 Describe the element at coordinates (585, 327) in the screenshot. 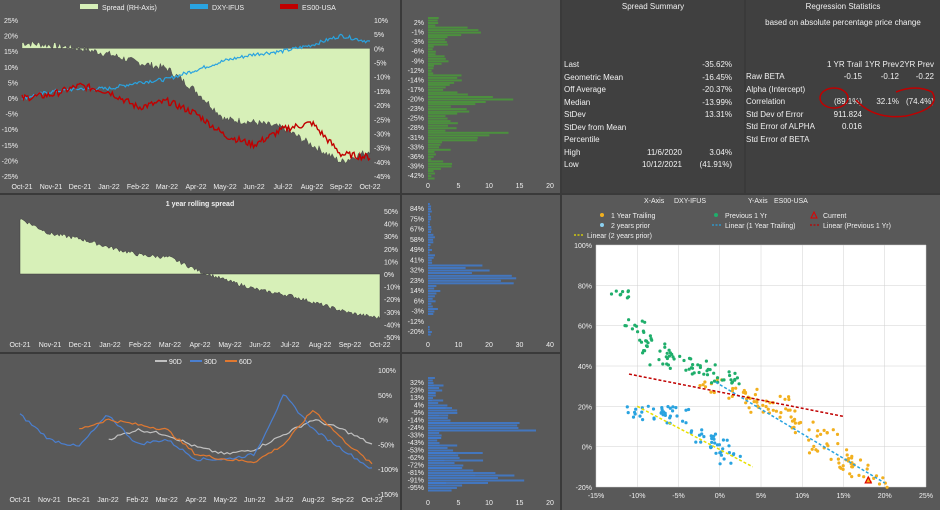

I see `y-tick: 60%` at that location.